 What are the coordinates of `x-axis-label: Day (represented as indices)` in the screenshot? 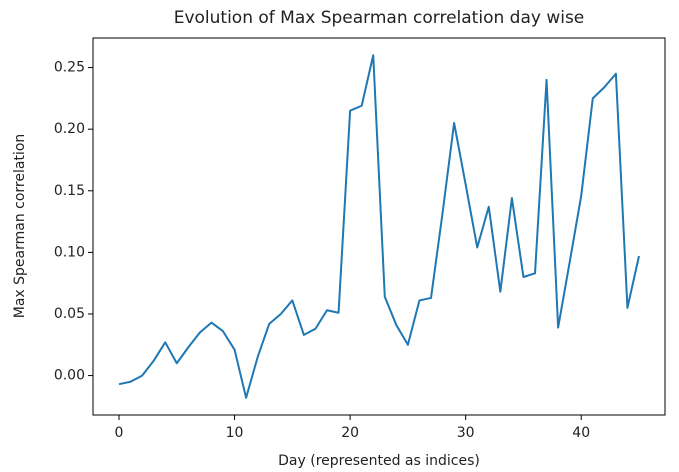 It's located at (379, 461).